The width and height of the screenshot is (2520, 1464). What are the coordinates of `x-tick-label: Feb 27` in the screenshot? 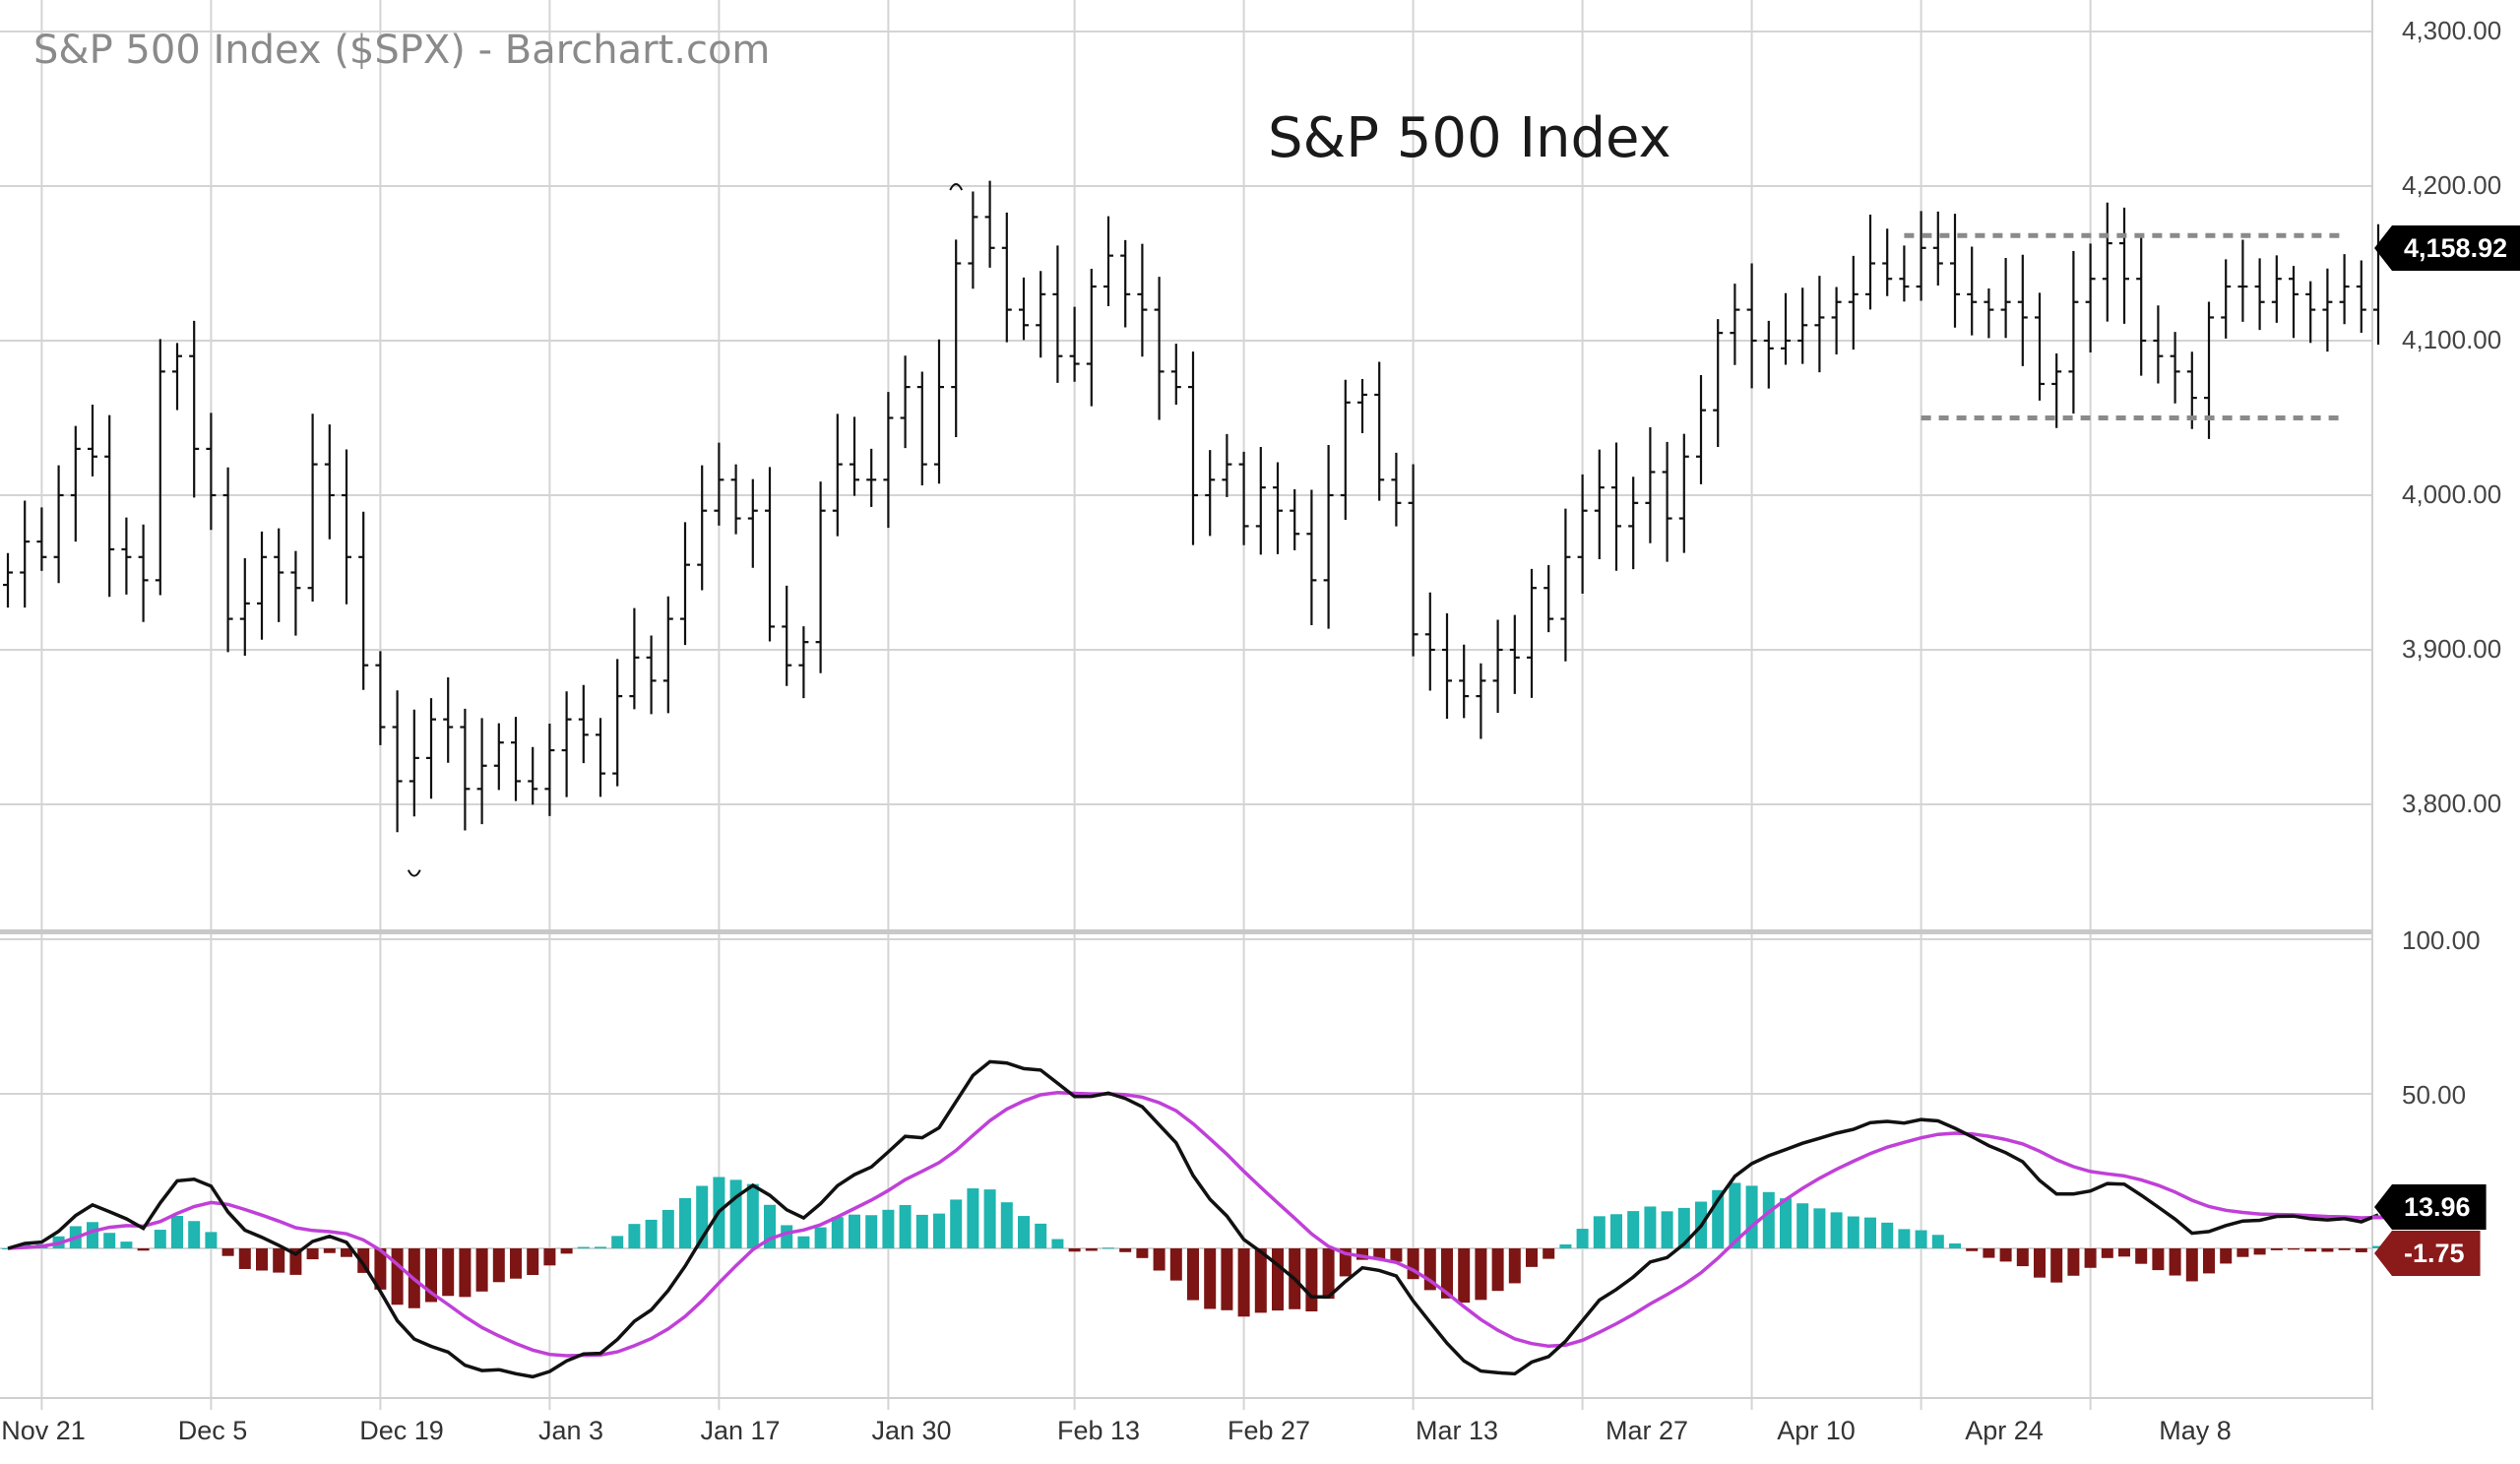 It's located at (1269, 1431).